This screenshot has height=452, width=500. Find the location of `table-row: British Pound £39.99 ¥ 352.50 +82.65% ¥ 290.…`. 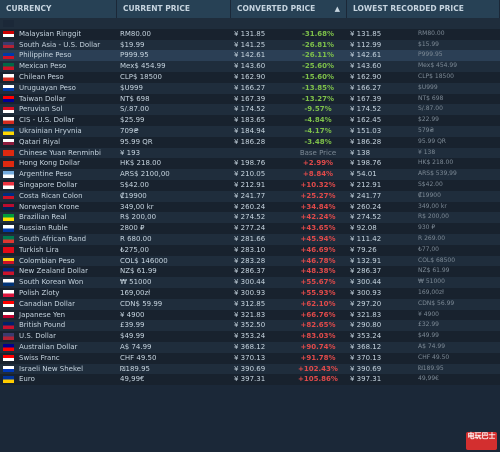

table-row: British Pound £39.99 ¥ 352.50 +82.65% ¥ 290.… is located at coordinates (250, 326).